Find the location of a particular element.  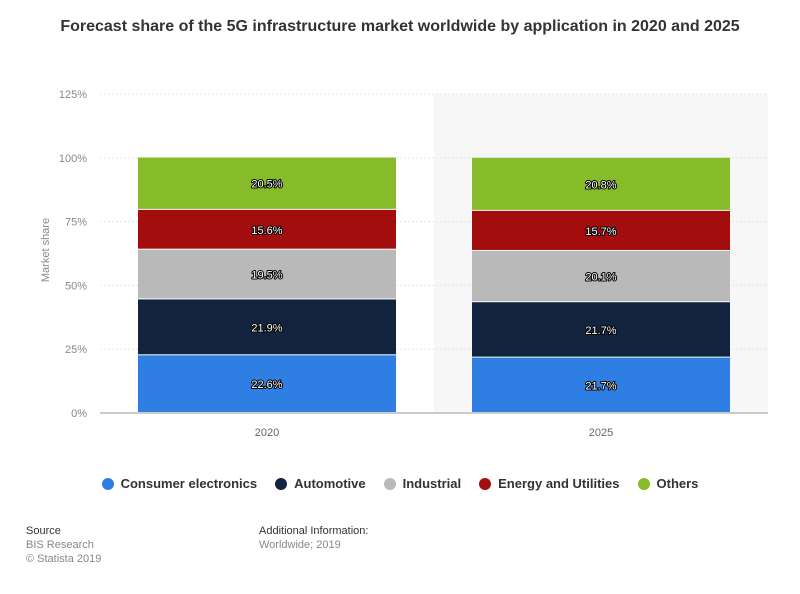

source-name: BIS Research is located at coordinates (60, 545).